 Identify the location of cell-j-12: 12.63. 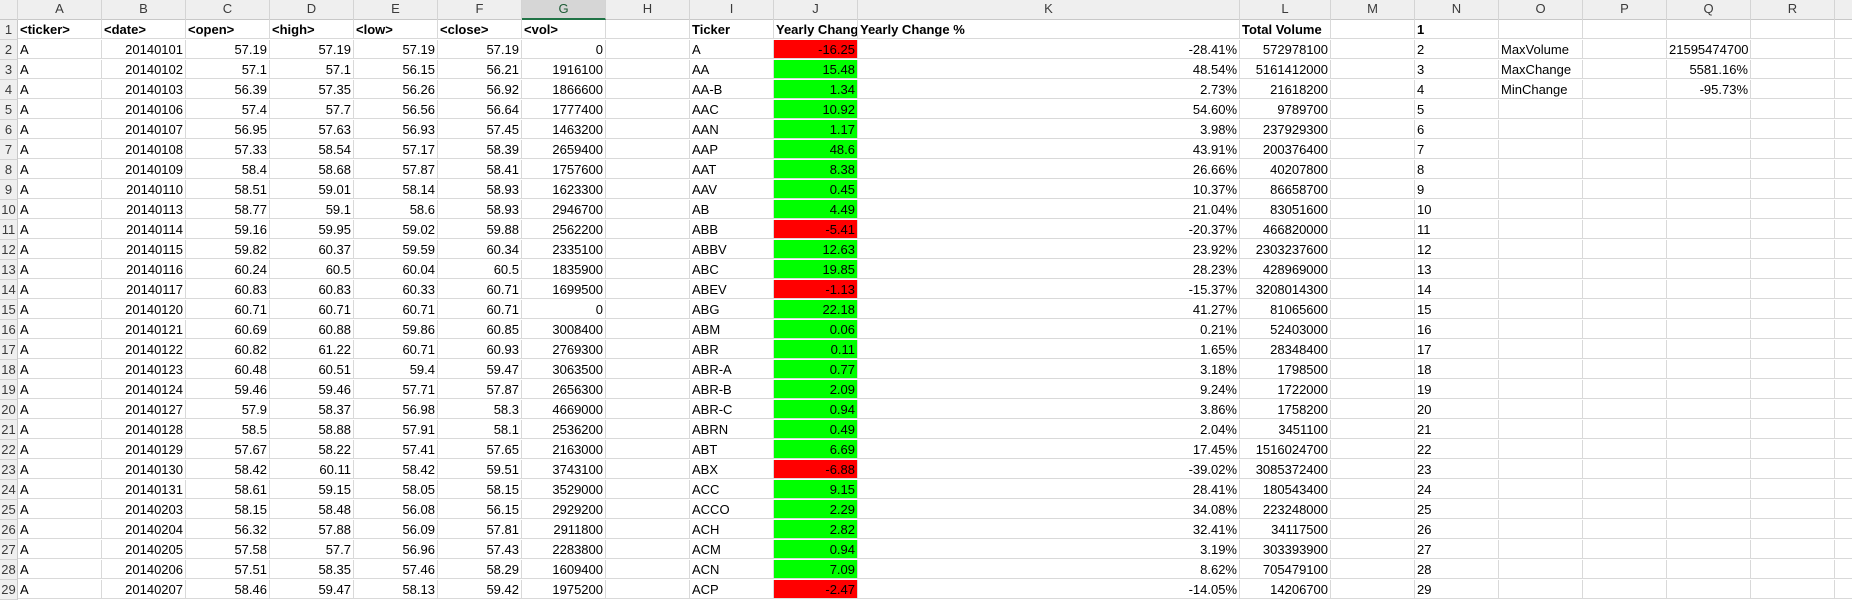
(816, 249).